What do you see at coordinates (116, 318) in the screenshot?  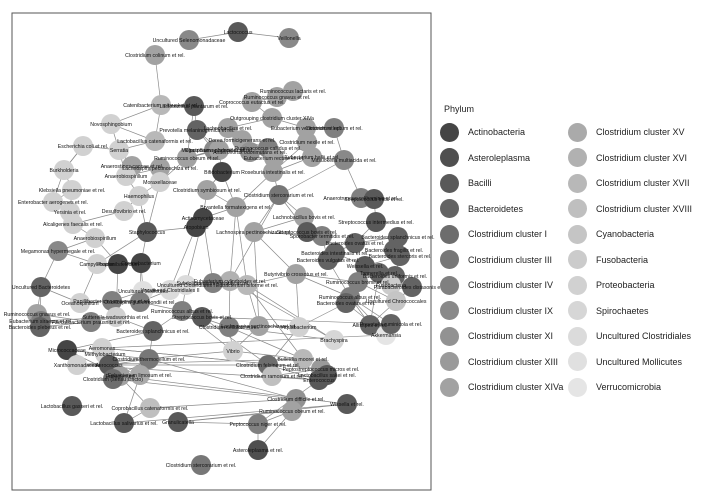 I see `node-label: Sutterella wadsworthia et rel.` at bounding box center [116, 318].